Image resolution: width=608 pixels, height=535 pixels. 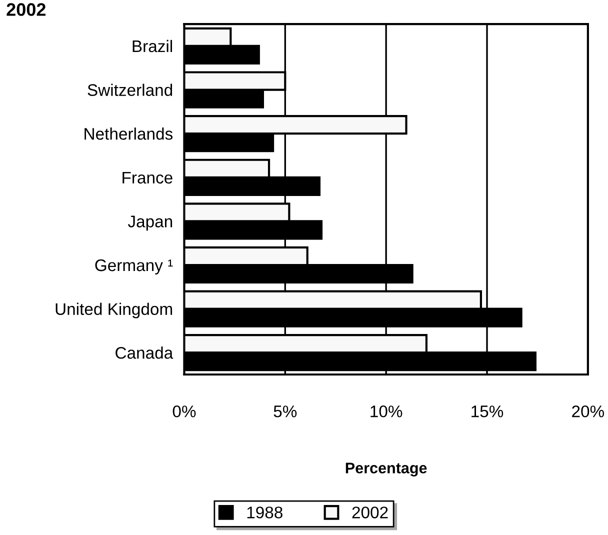 What do you see at coordinates (285, 412) in the screenshot?
I see `x-tick-label: 5%` at bounding box center [285, 412].